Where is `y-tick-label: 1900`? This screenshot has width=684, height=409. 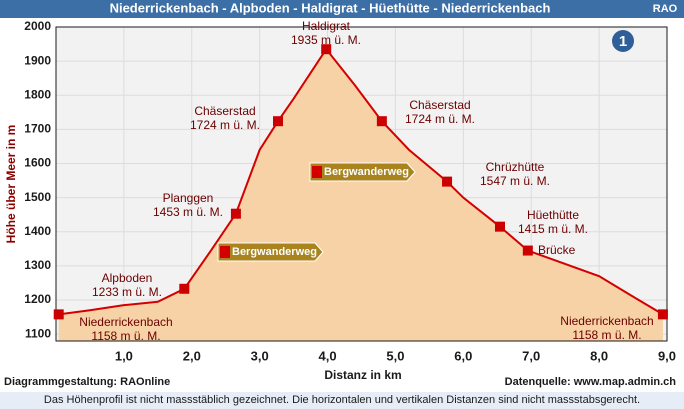
y-tick-label: 1900 is located at coordinates (37, 60).